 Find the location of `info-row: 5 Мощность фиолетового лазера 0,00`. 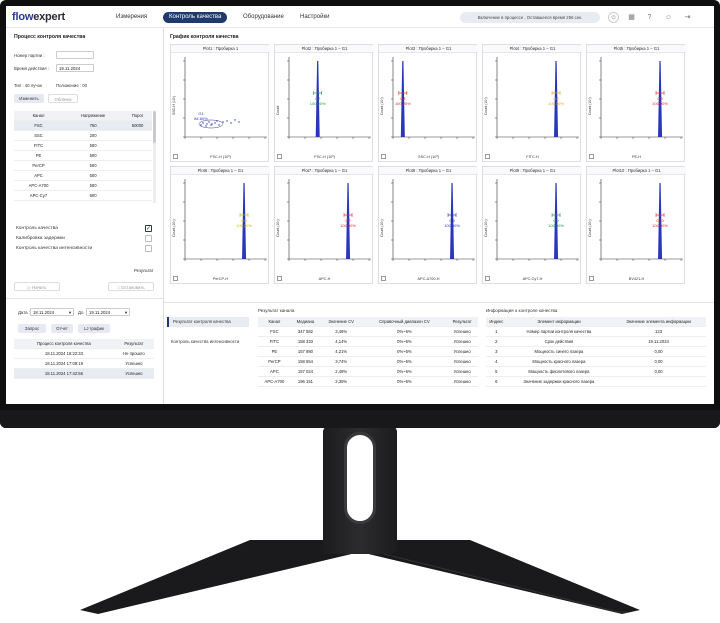

info-row: 5 Мощность фиолетового лазера 0,00 is located at coordinates (596, 371).